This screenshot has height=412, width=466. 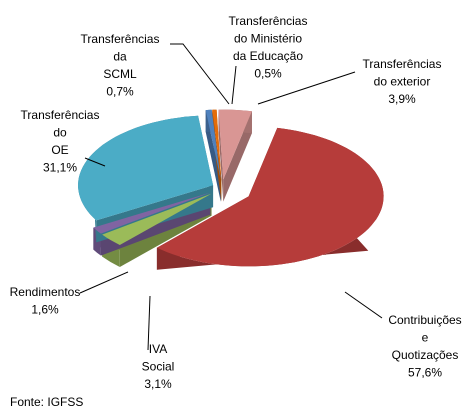 I want to click on value-label: 0,5%, so click(x=268, y=74).